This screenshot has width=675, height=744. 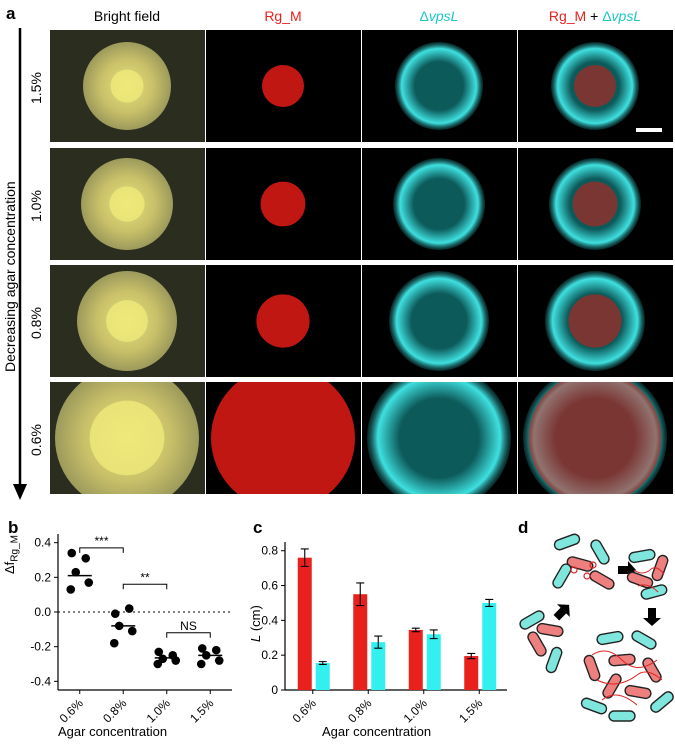 I want to click on panel-a-letter: a, so click(x=11, y=13).